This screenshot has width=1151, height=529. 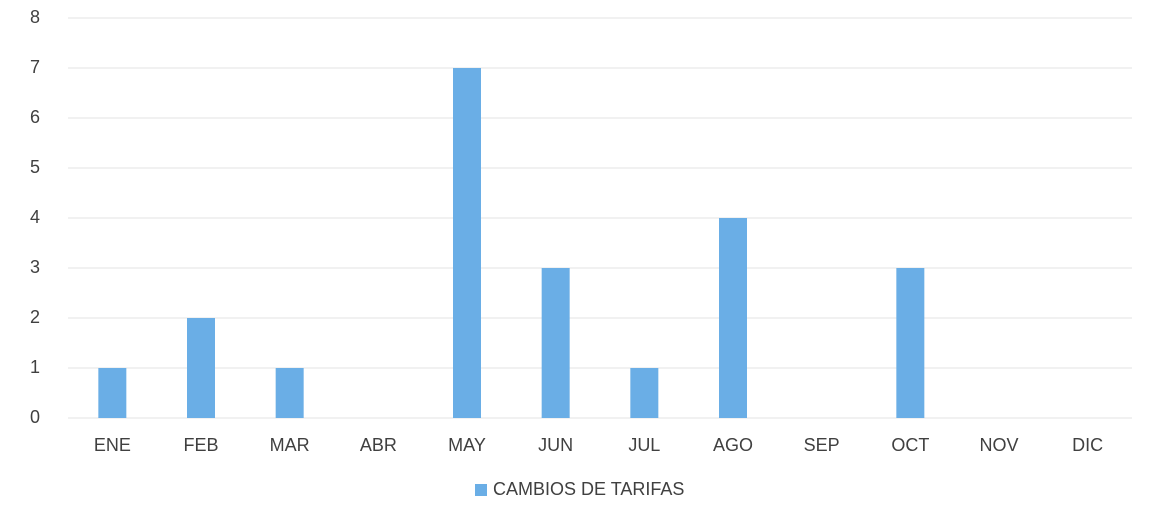 I want to click on x-tick-label: FEB, so click(x=200, y=445).